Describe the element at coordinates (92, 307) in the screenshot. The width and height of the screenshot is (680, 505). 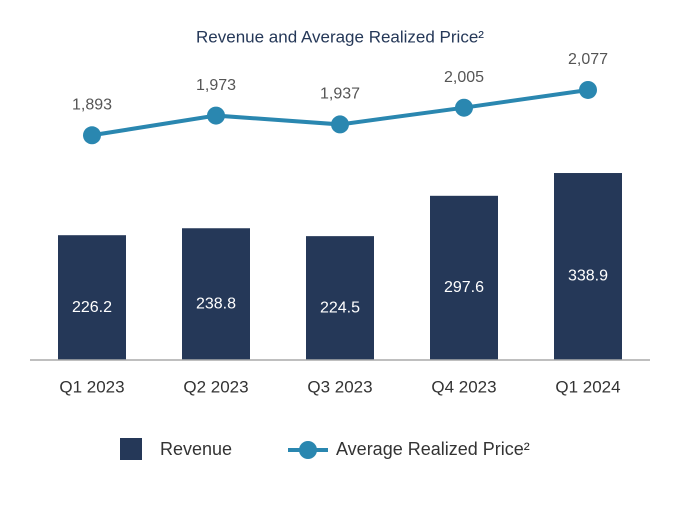
I see `bar-value-label: 226.2` at that location.